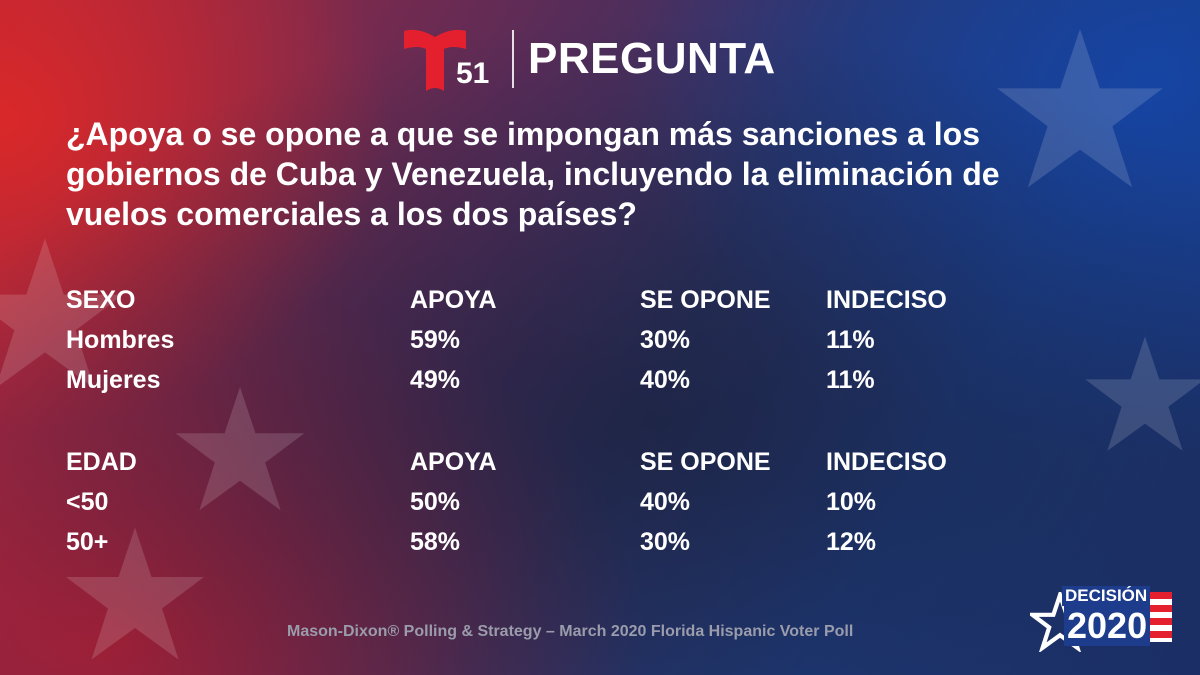  What do you see at coordinates (101, 300) in the screenshot?
I see `table-header-cell: SEXO` at bounding box center [101, 300].